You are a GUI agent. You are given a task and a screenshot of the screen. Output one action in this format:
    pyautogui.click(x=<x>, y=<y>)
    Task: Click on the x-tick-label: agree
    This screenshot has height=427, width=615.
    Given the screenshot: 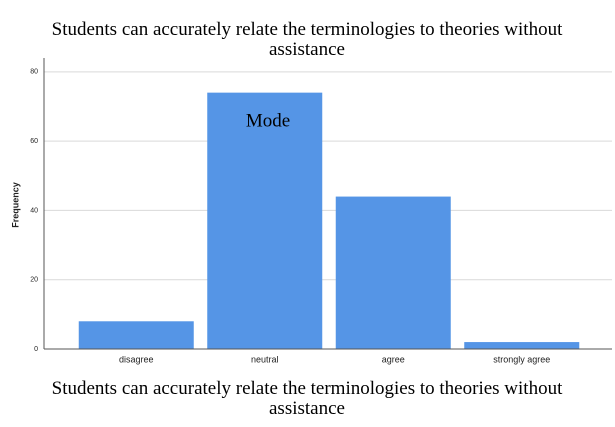 What is the action you would take?
    pyautogui.click(x=393, y=359)
    